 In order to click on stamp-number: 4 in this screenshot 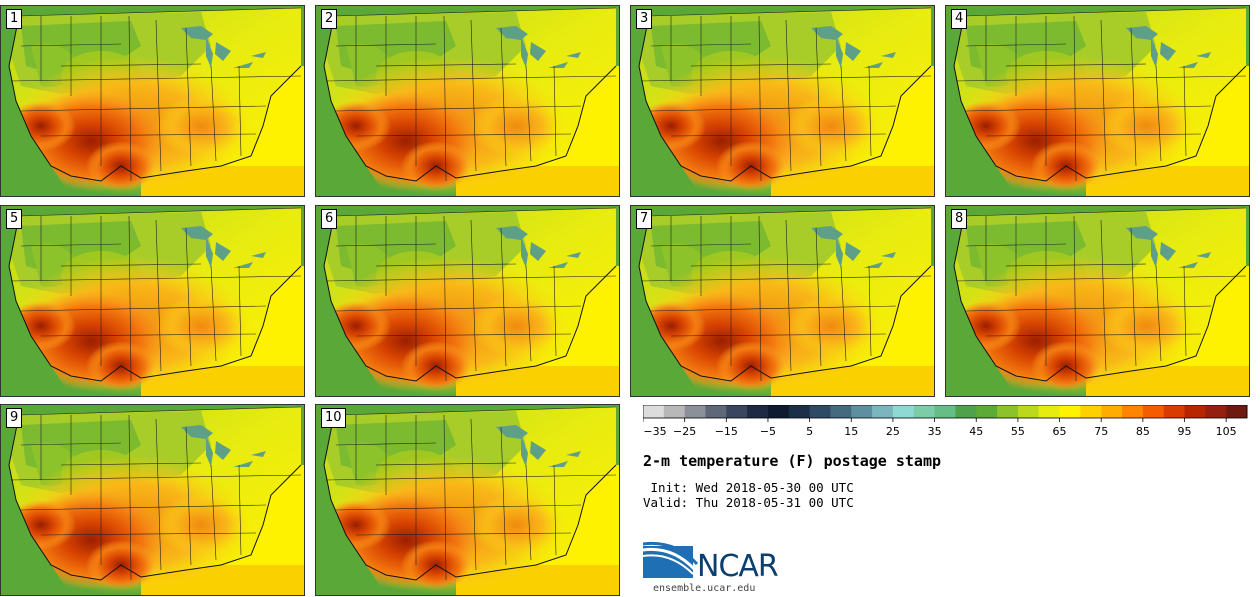, I will do `click(959, 19)`.